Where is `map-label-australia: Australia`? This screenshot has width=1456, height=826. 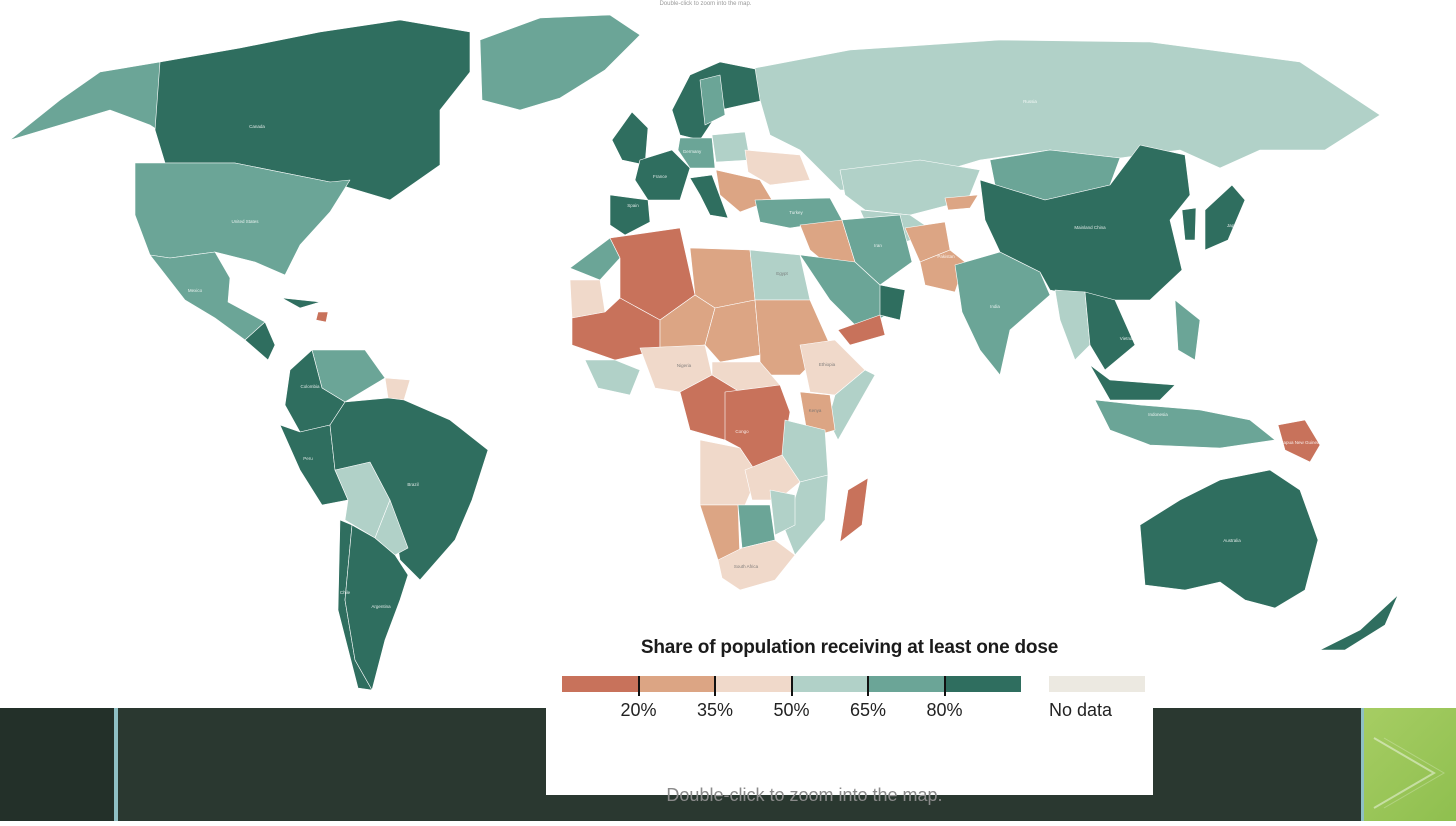
map-label-australia: Australia is located at coordinates (1232, 540).